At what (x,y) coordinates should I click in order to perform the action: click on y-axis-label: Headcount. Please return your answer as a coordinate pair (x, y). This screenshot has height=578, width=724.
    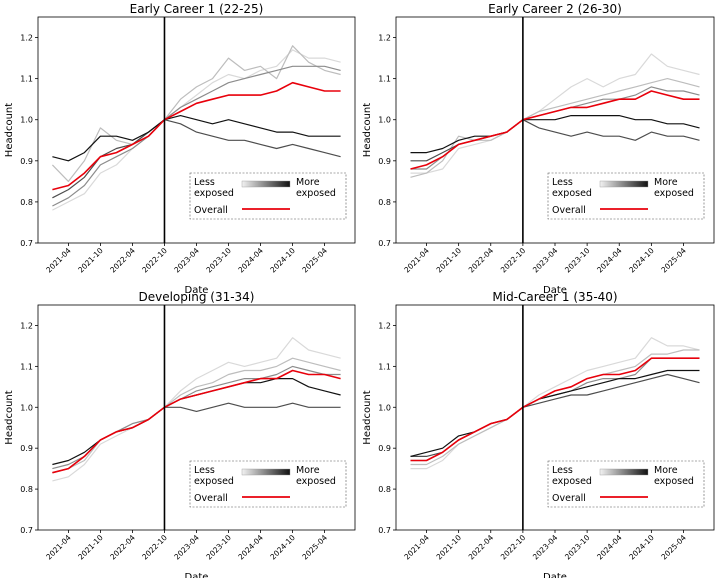
    Looking at the image, I should click on (367, 417).